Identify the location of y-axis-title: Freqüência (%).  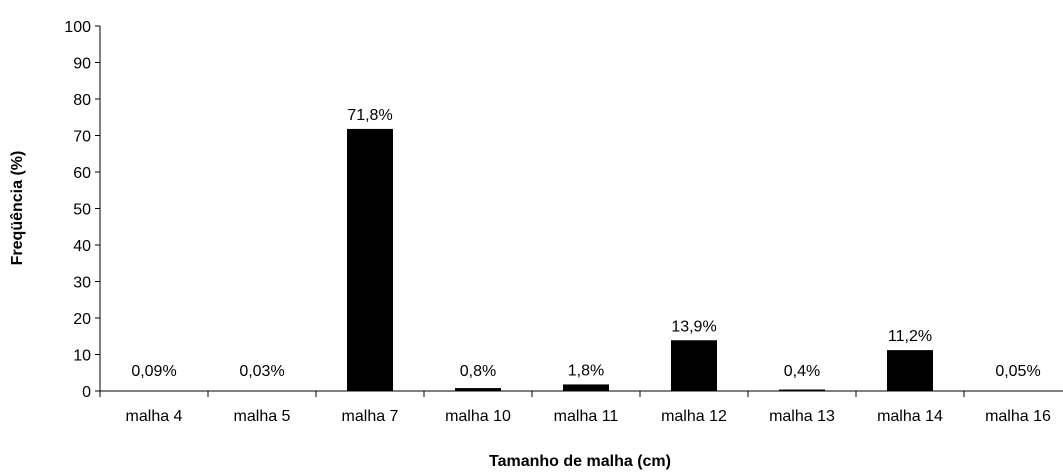
(17, 208).